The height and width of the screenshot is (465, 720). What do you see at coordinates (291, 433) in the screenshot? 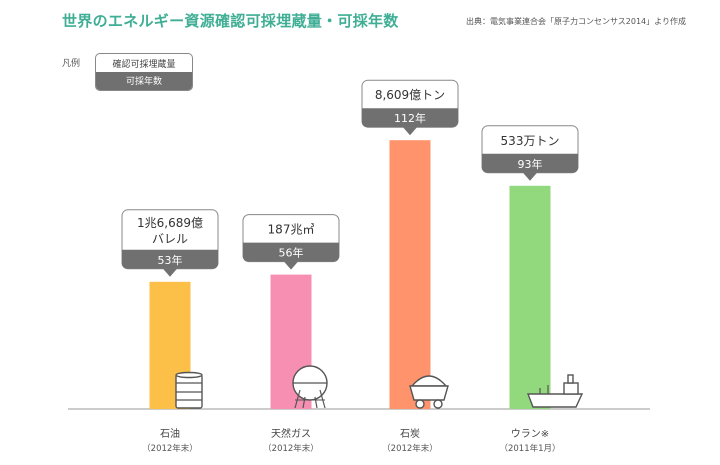
I see `category-label-gas: 天然ガス` at bounding box center [291, 433].